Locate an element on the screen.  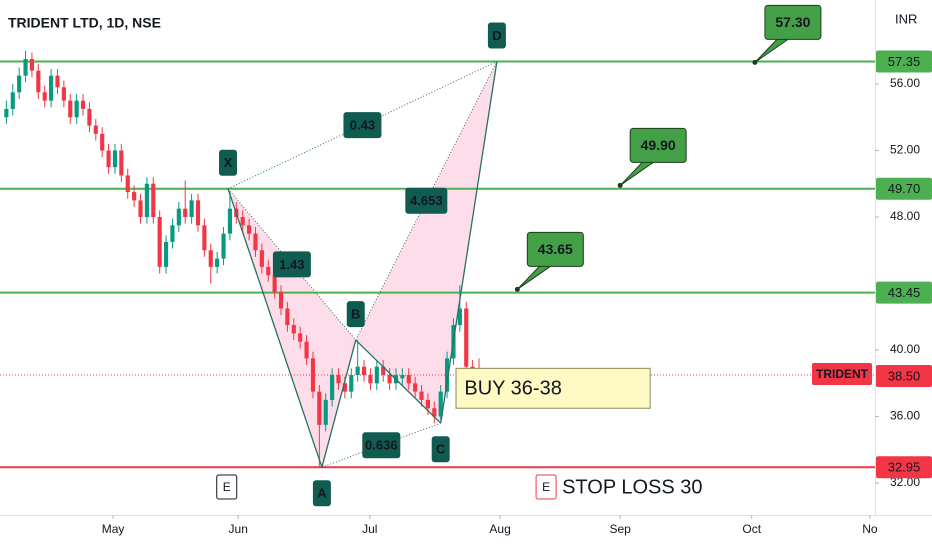
pattern-ratio: 1.43 is located at coordinates (291, 264).